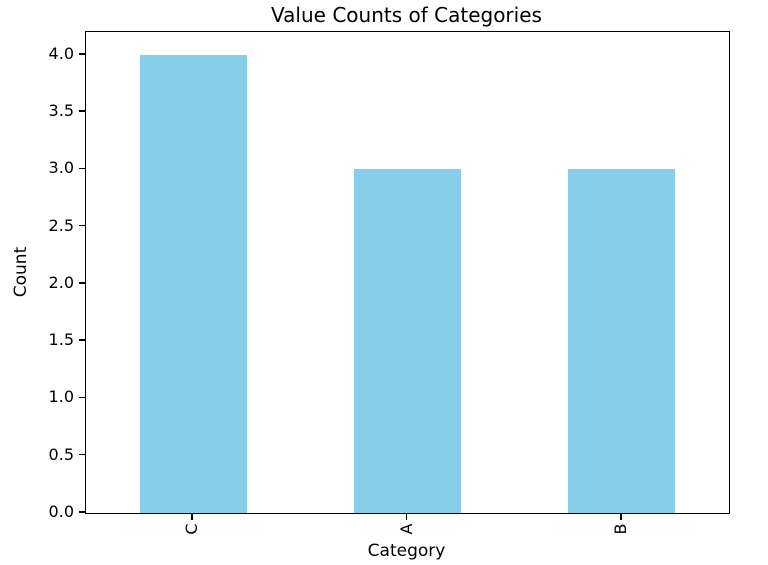 This screenshot has width=768, height=565. Describe the element at coordinates (407, 341) in the screenshot. I see `bar-A` at that location.